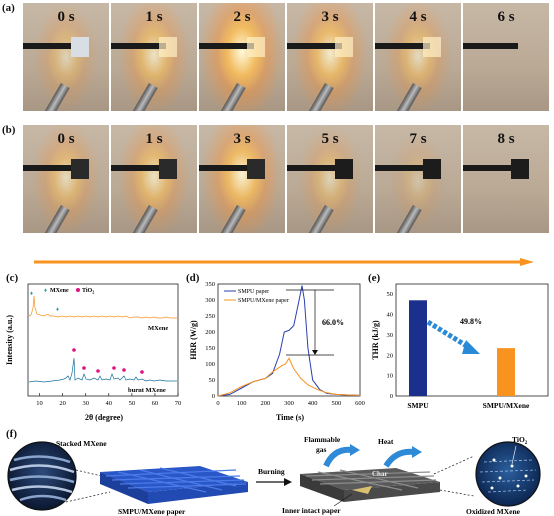 The width and height of the screenshot is (554, 516). Describe the element at coordinates (42, 476) in the screenshot. I see `stacked-mxene-inset` at that location.